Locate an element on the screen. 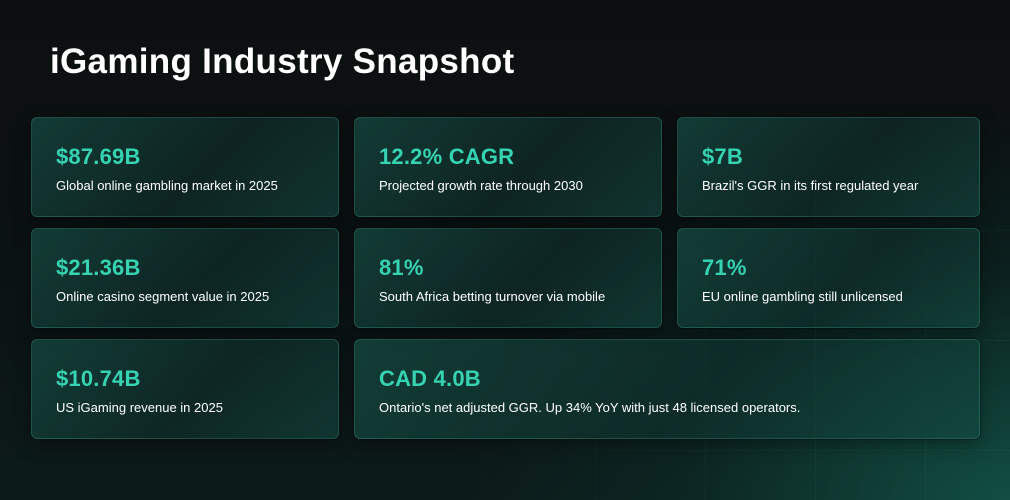 This screenshot has height=500, width=1010. stat-label: South Africa betting turnover via mobile is located at coordinates (492, 296).